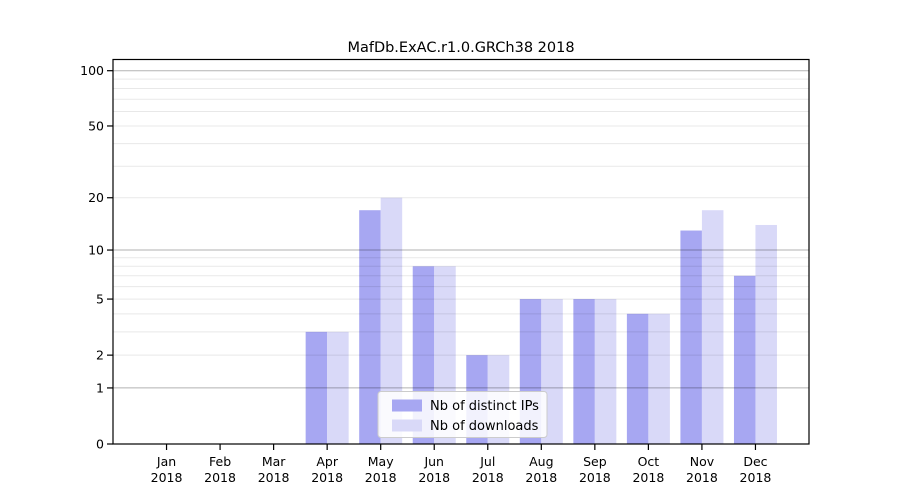 The height and width of the screenshot is (500, 900). What do you see at coordinates (595, 461) in the screenshot?
I see `x-tick-label-month: Sep` at bounding box center [595, 461].